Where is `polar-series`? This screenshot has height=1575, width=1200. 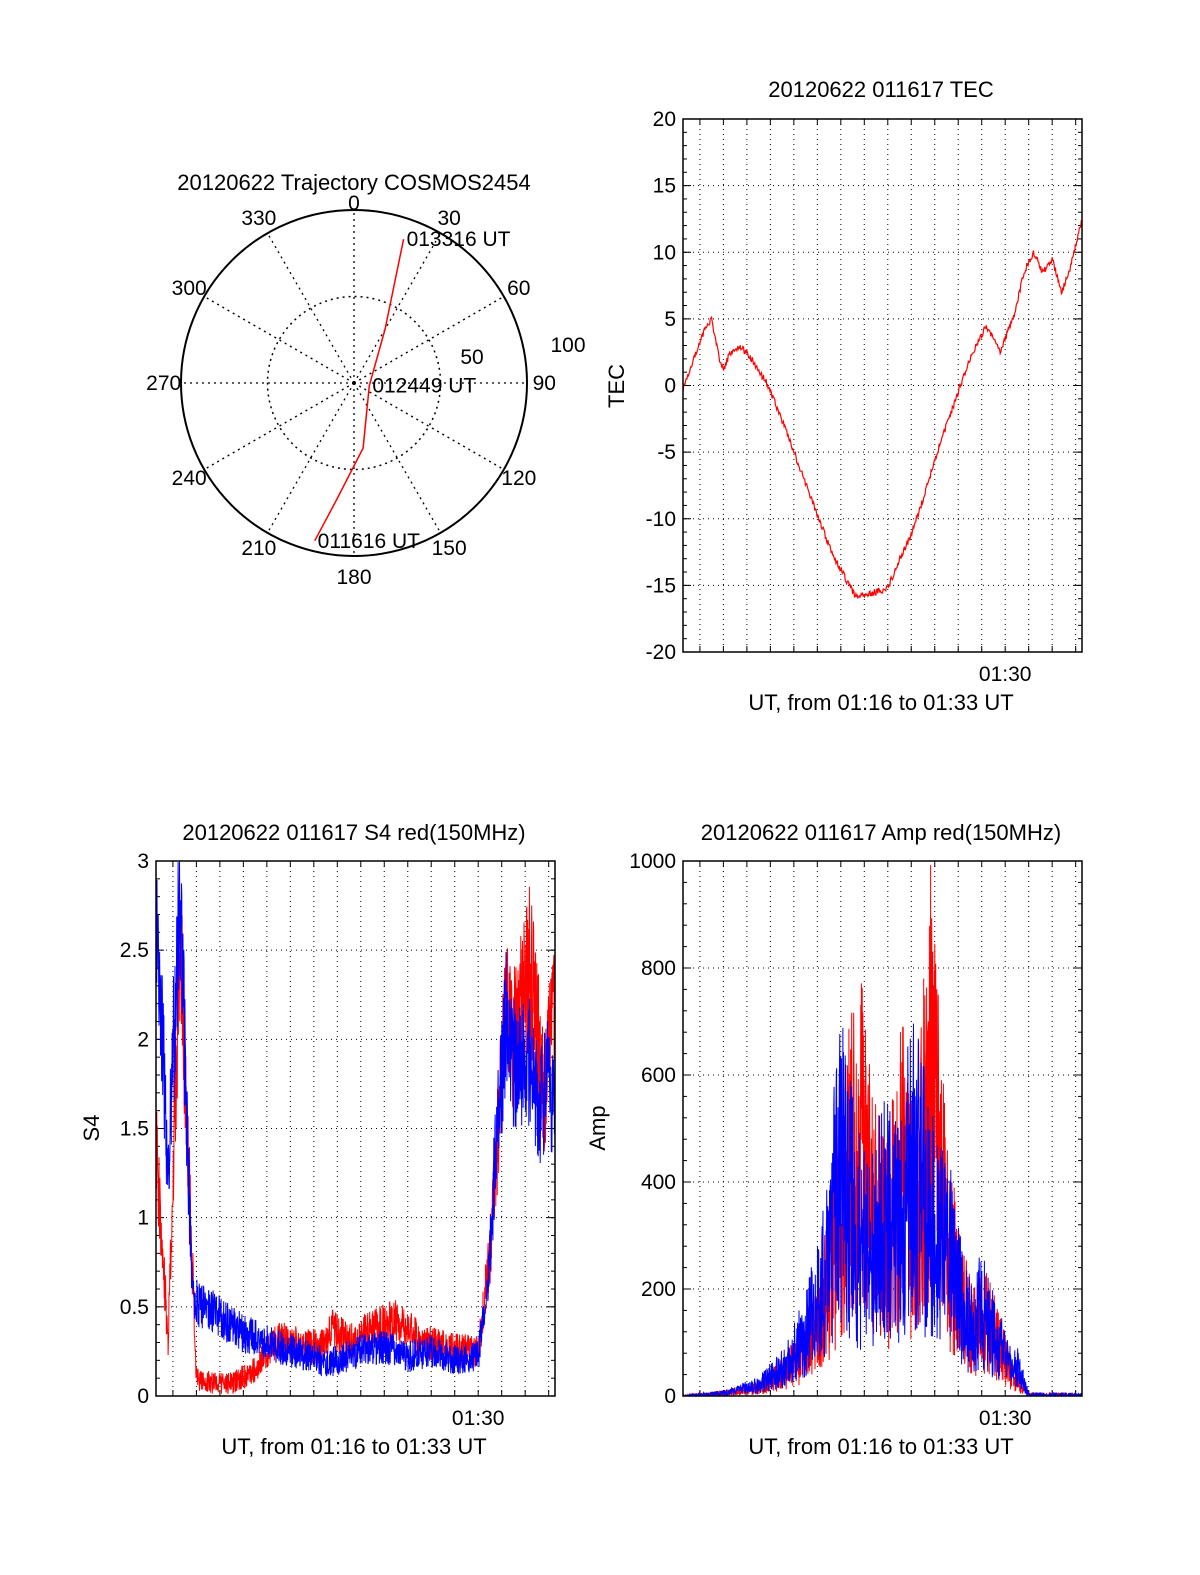 polar-series is located at coordinates (359, 390).